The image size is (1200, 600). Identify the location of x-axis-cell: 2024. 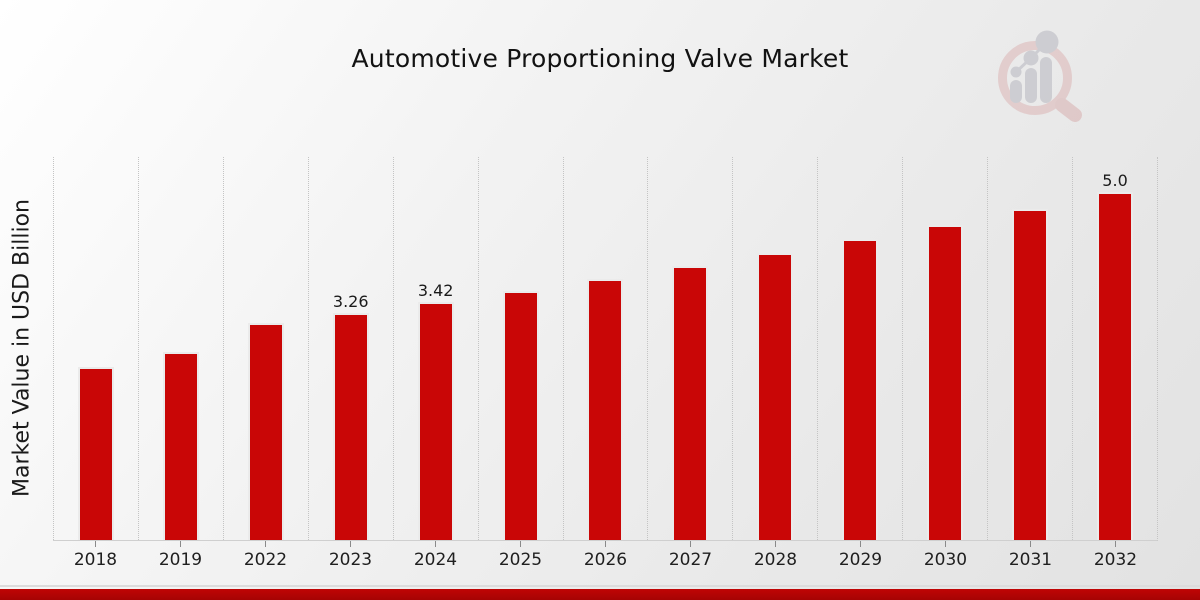
(435, 555).